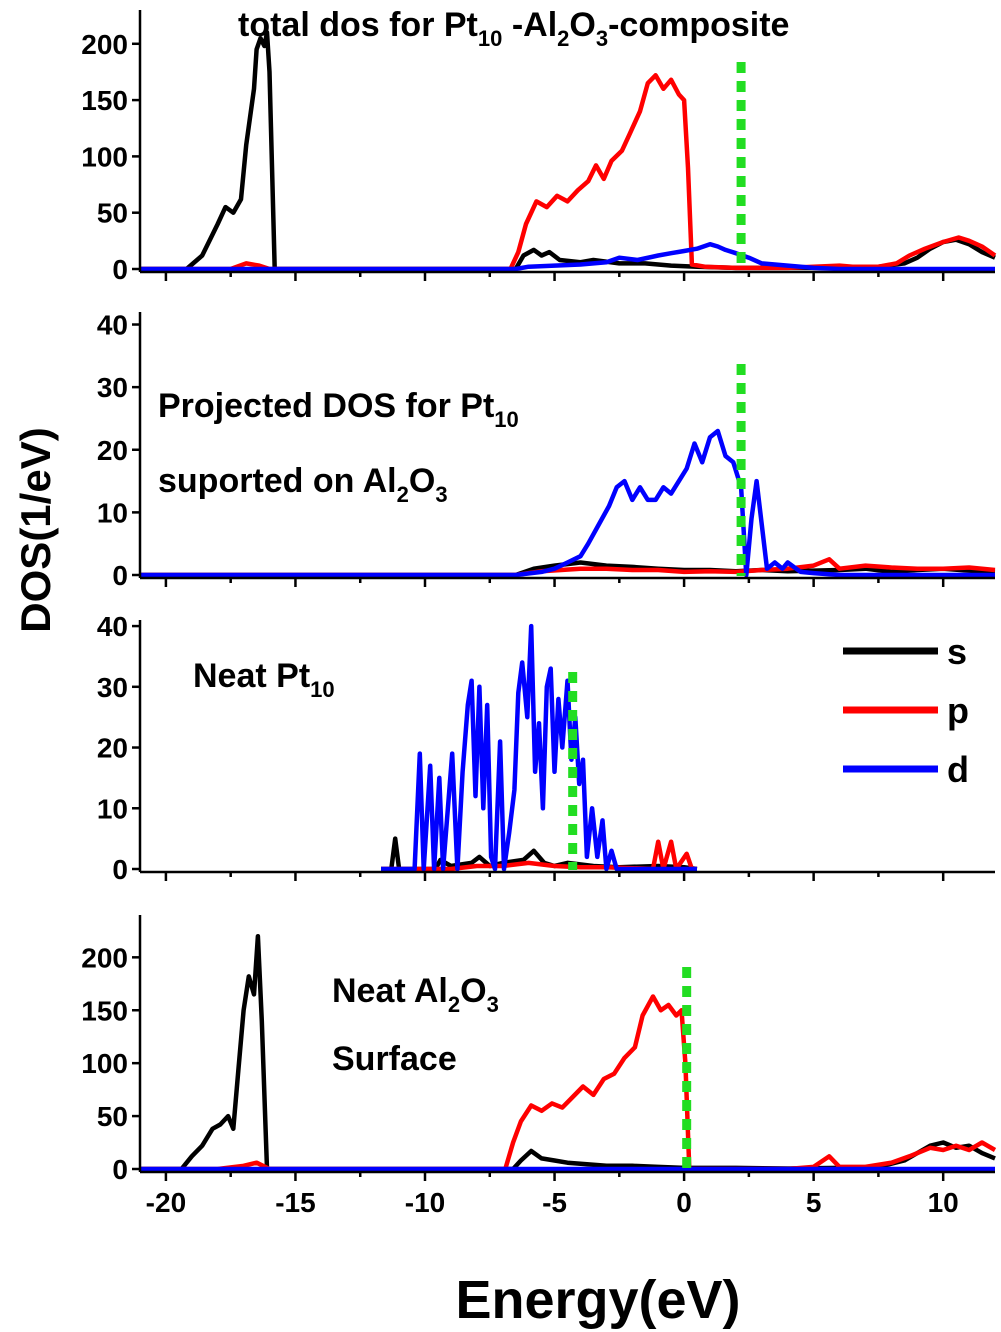 The height and width of the screenshot is (1332, 1001). I want to click on x-tick-label: 5, so click(814, 1202).